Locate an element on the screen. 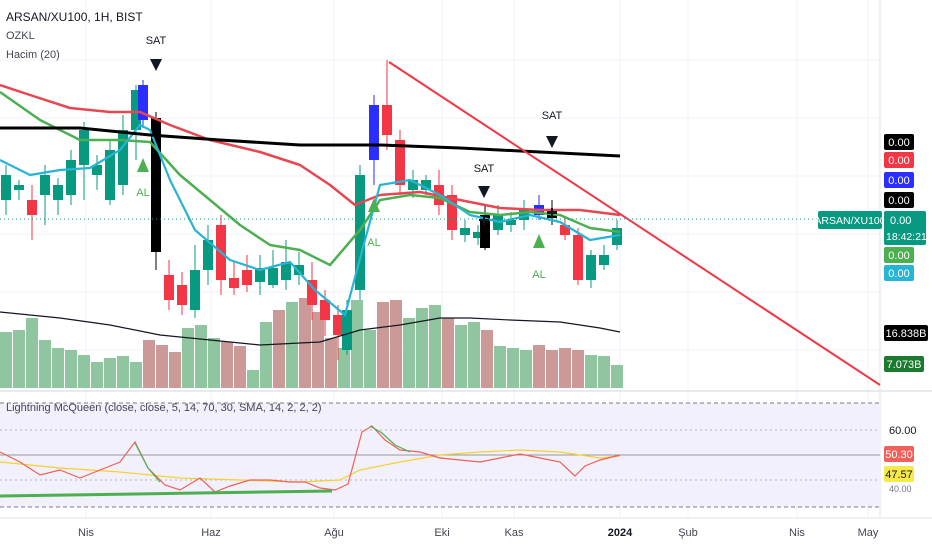  buy-signal-label: AL is located at coordinates (538, 275).